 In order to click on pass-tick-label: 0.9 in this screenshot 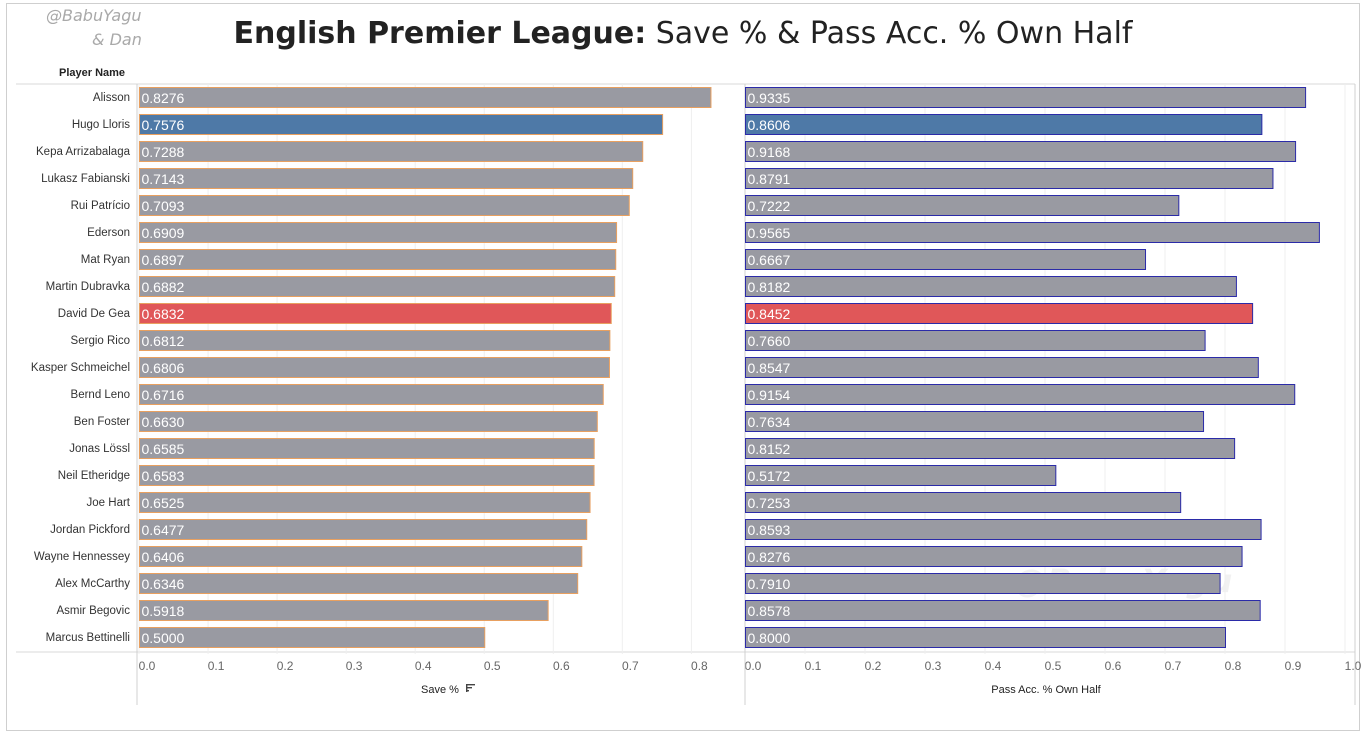, I will do `click(1293, 666)`.